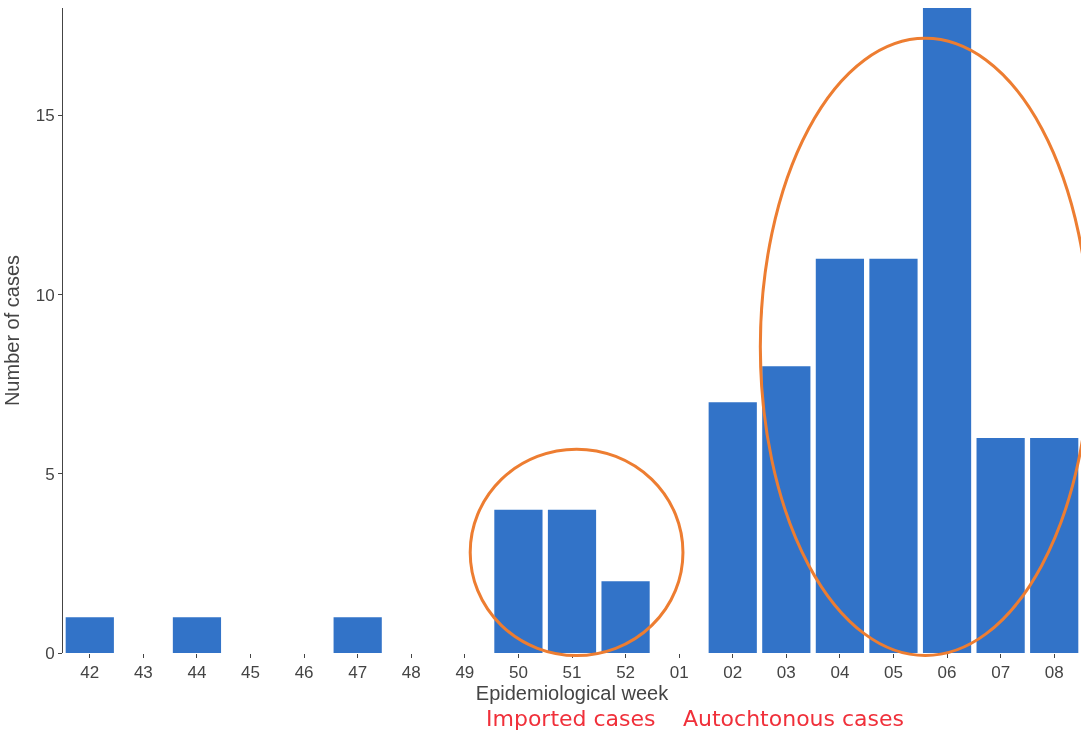  Describe the element at coordinates (572, 693) in the screenshot. I see `x-axis-title: Epidemiological week` at that location.